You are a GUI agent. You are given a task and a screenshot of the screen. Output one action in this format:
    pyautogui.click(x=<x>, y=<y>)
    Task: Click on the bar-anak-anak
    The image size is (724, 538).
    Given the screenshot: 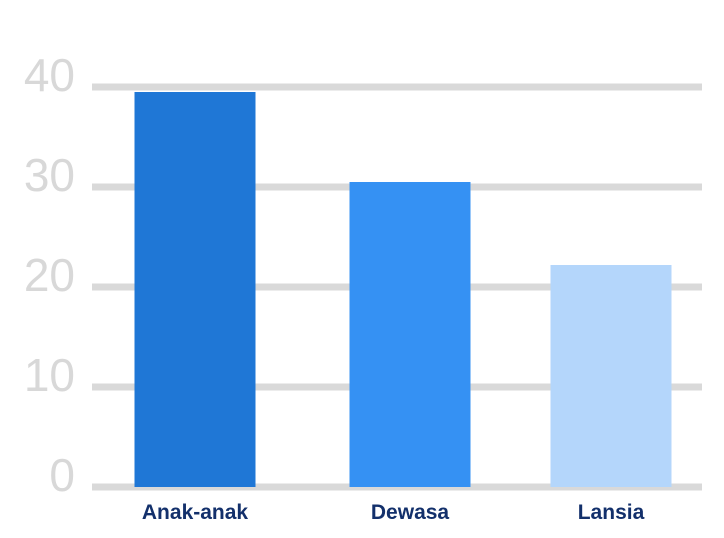 What is the action you would take?
    pyautogui.click(x=195, y=289)
    